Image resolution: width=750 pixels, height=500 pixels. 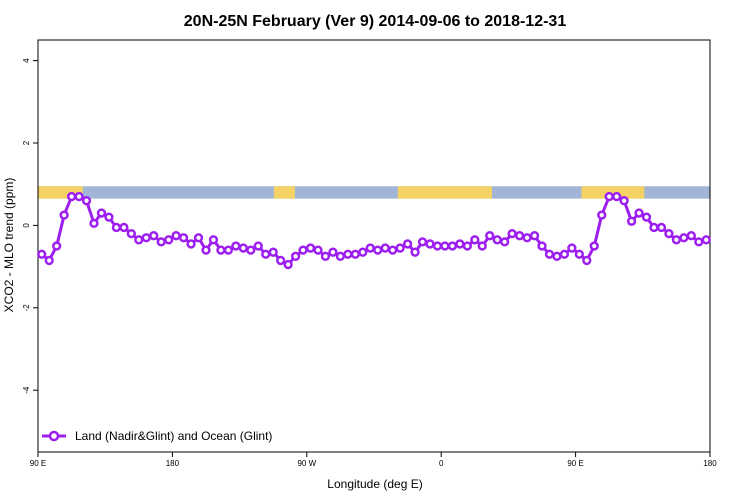 What do you see at coordinates (441, 463) in the screenshot?
I see `x-tick-label: 0` at bounding box center [441, 463].